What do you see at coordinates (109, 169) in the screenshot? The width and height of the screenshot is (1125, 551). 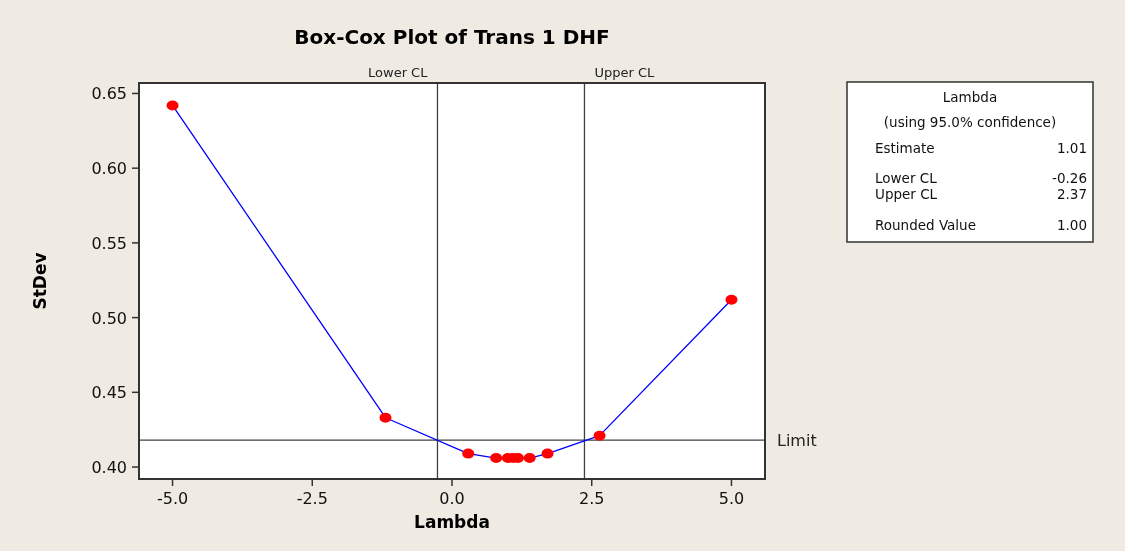 I see `y-tick-label: 0.60` at bounding box center [109, 169].